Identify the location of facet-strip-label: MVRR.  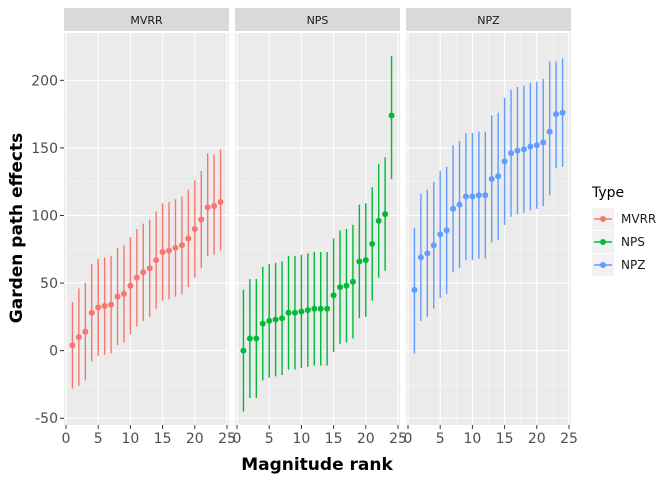
(146, 20).